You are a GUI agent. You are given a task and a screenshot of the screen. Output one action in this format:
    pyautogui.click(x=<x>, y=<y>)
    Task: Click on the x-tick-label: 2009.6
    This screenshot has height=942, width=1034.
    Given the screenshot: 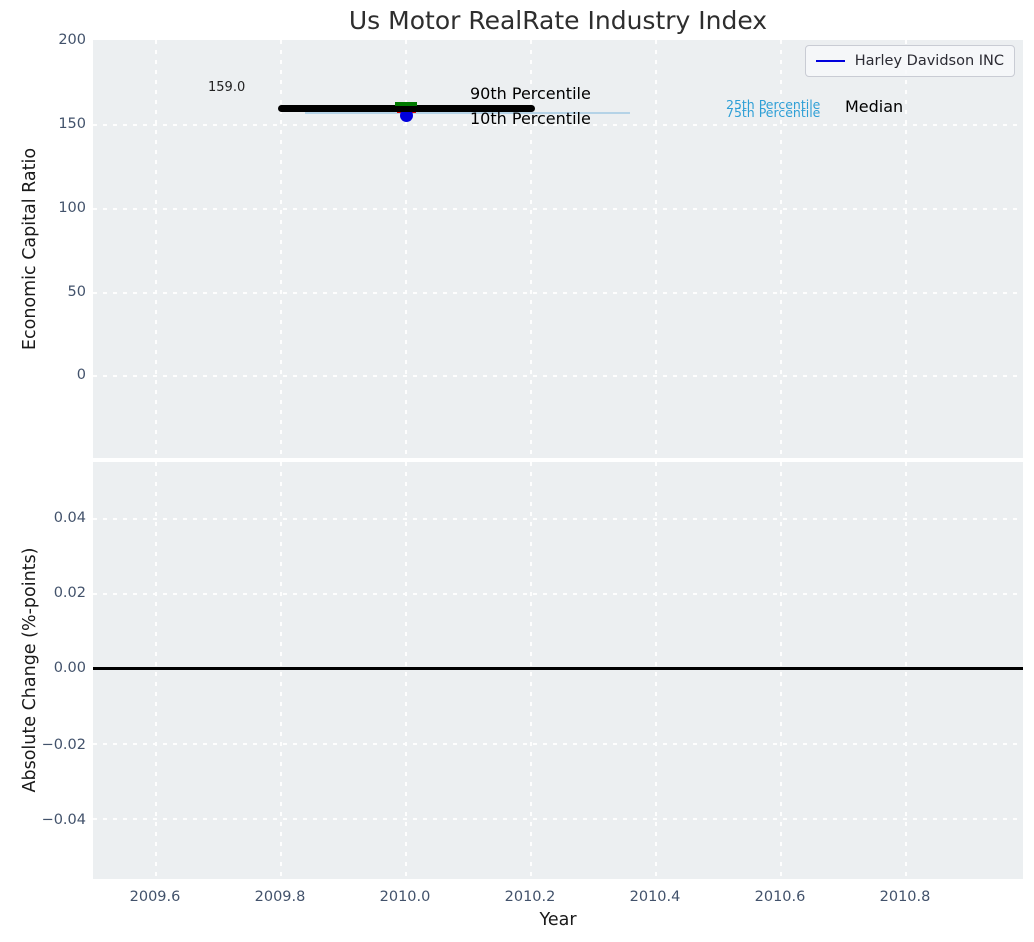 What is the action you would take?
    pyautogui.click(x=155, y=897)
    